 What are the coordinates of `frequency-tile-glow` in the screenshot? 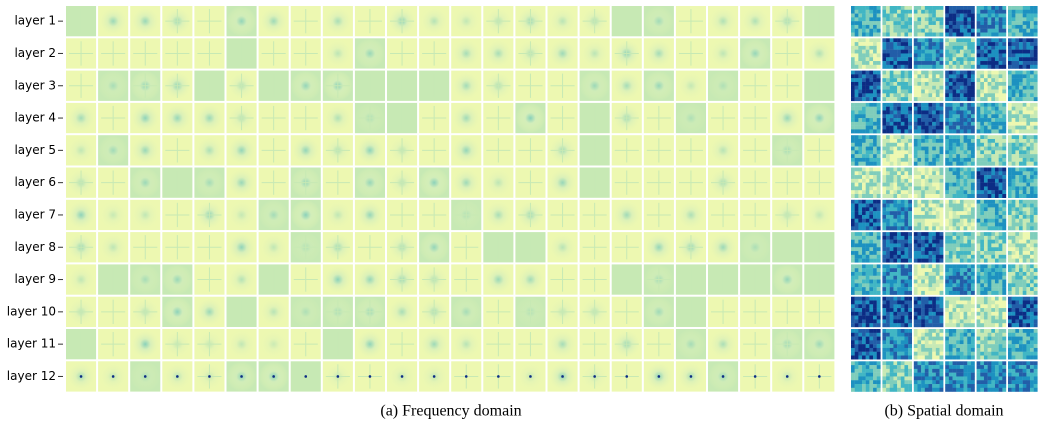 It's located at (177, 311).